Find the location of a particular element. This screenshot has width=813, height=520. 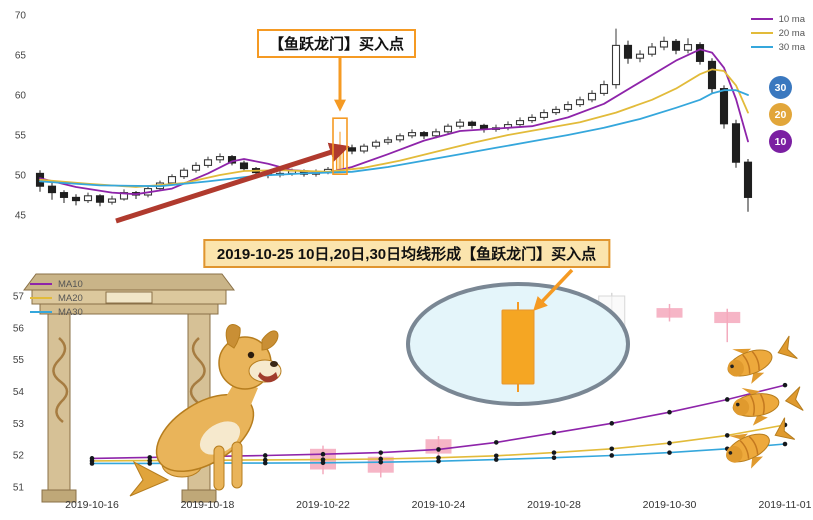

buy-point-annotation: 【鱼跃龙门】买入点 is located at coordinates (337, 43).